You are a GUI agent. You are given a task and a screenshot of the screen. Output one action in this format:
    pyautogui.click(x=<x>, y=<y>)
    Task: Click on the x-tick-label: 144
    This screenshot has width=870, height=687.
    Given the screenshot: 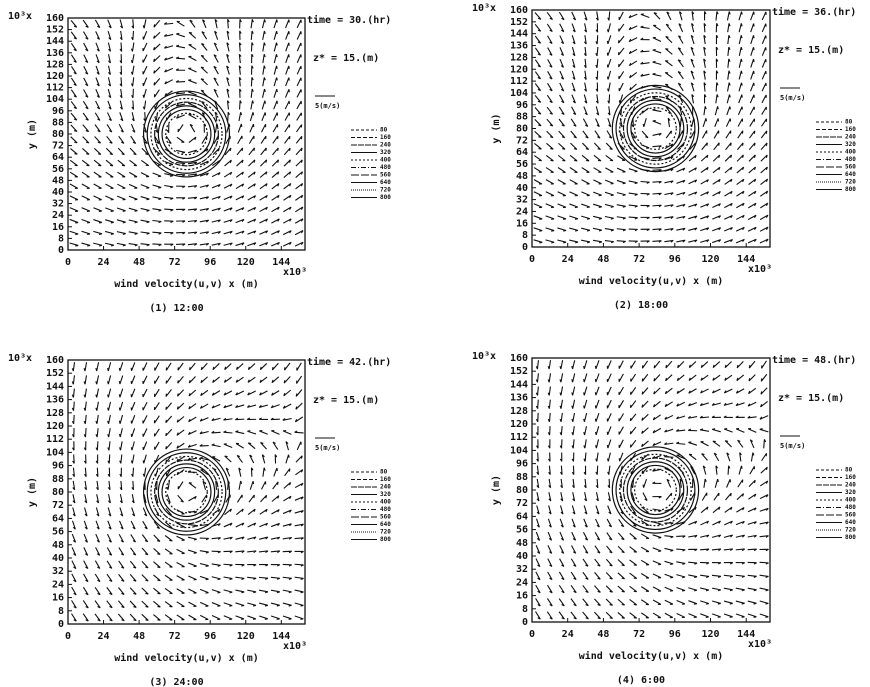 What is the action you would take?
    pyautogui.click(x=746, y=634)
    